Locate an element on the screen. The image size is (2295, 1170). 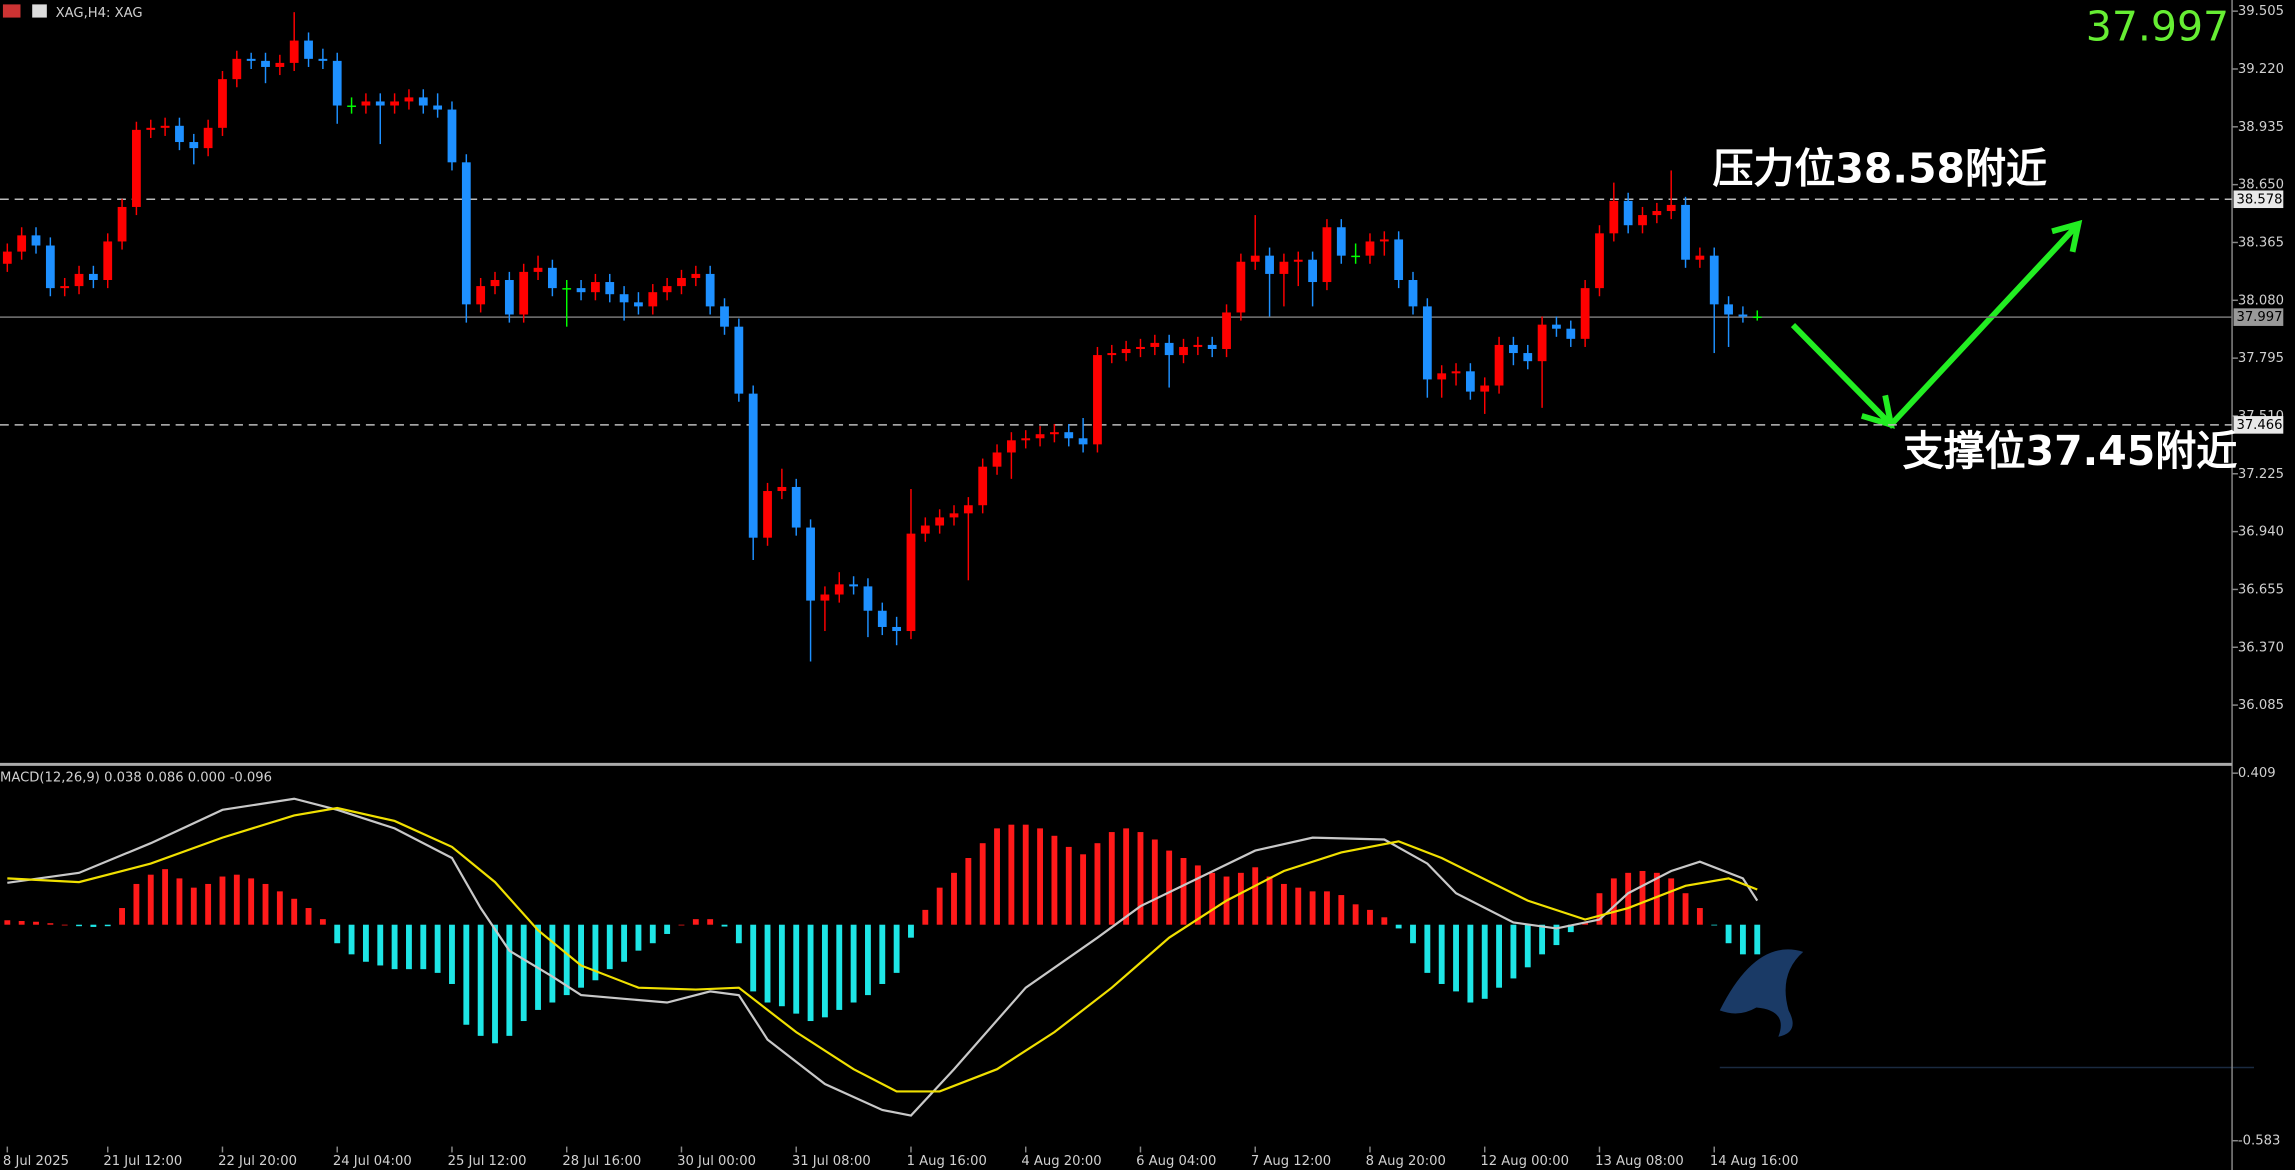
y-tick-label: 38.935 is located at coordinates (2261, 127).